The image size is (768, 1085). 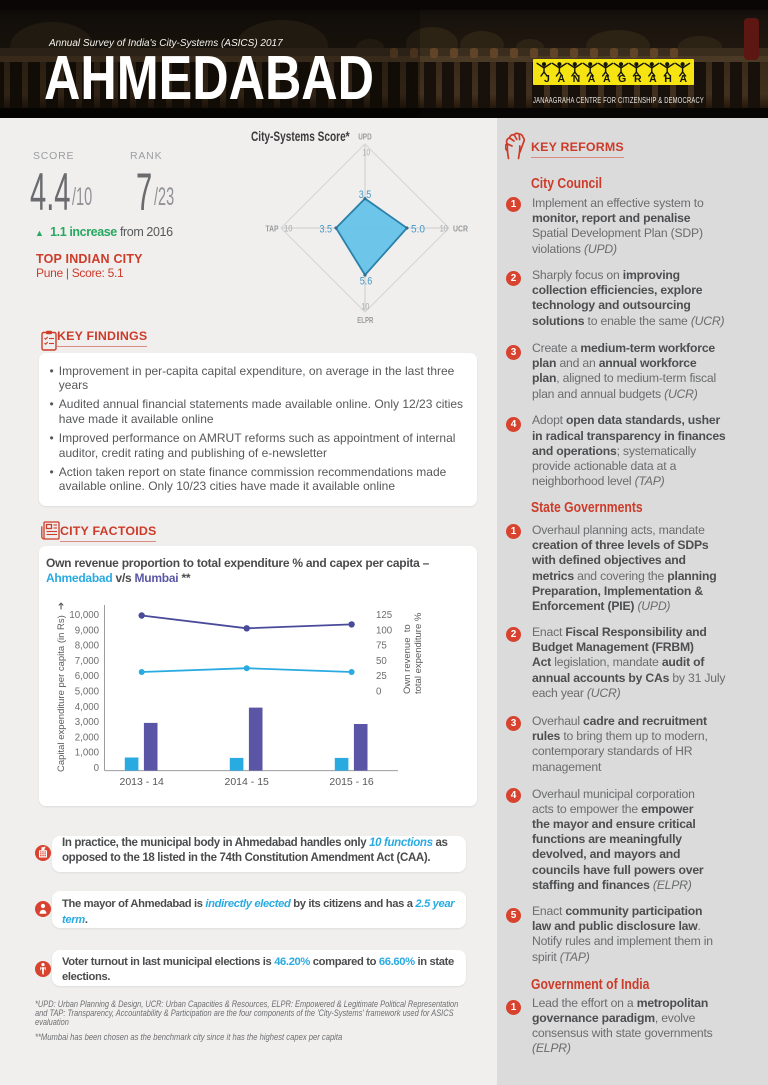 I want to click on svg-text: 5.6, so click(x=366, y=282).